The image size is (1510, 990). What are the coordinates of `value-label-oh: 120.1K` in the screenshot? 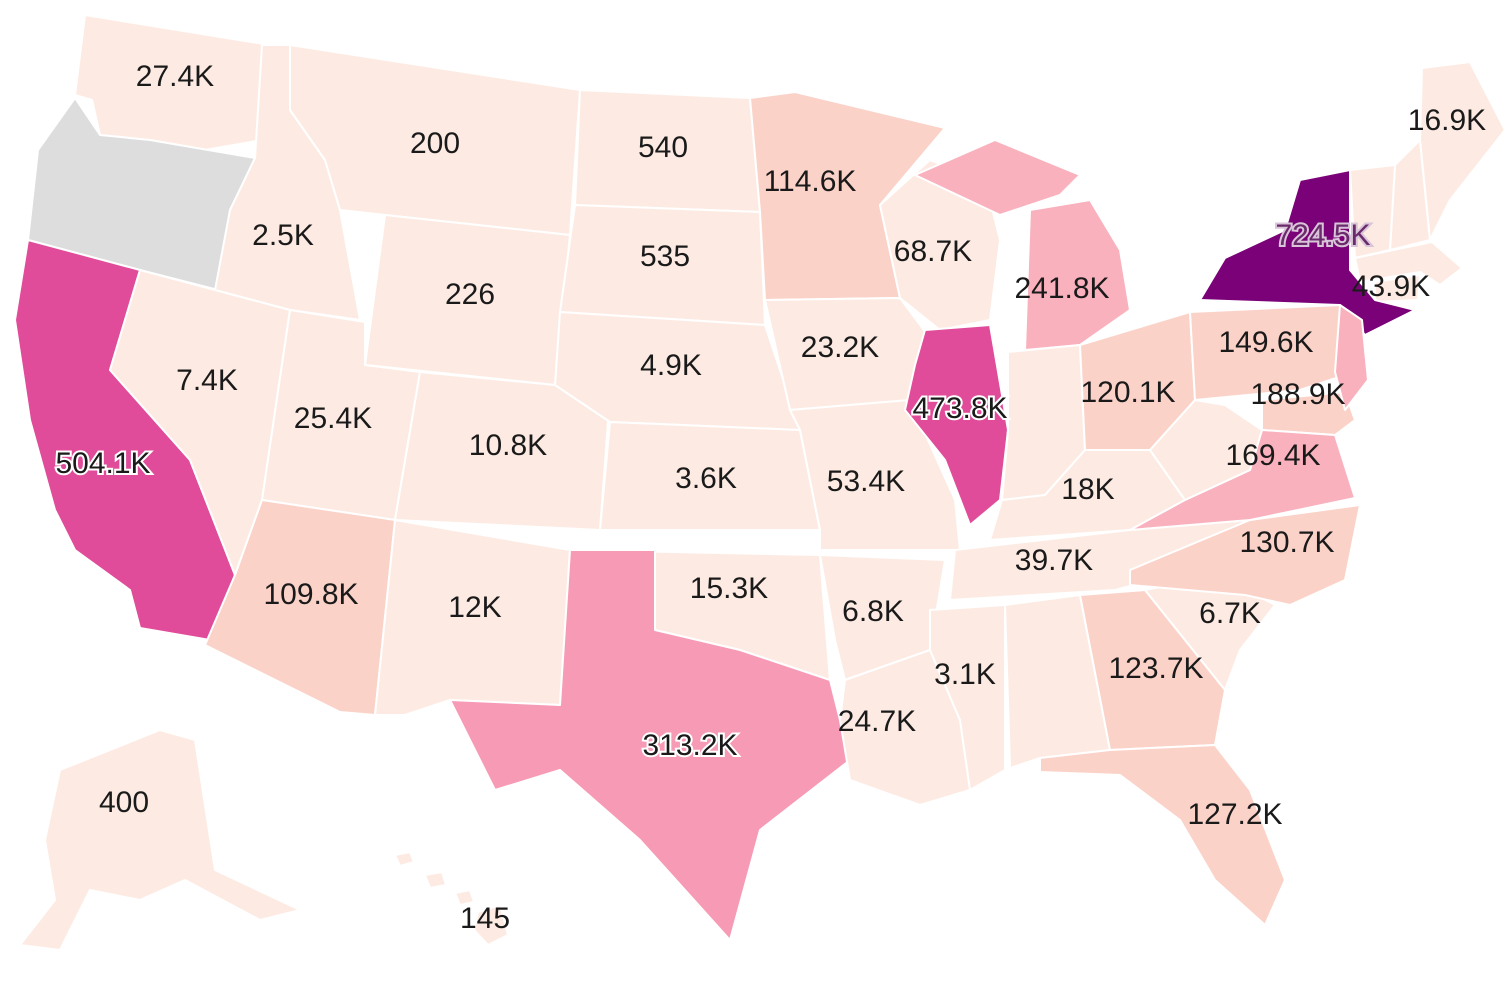 It's located at (1127, 392).